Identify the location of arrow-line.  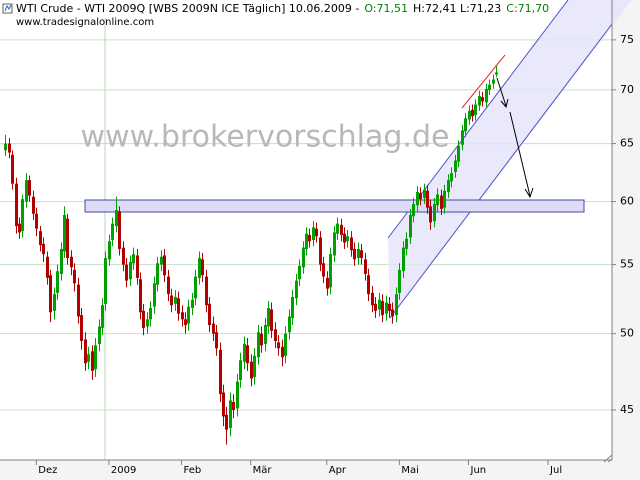
(520, 154).